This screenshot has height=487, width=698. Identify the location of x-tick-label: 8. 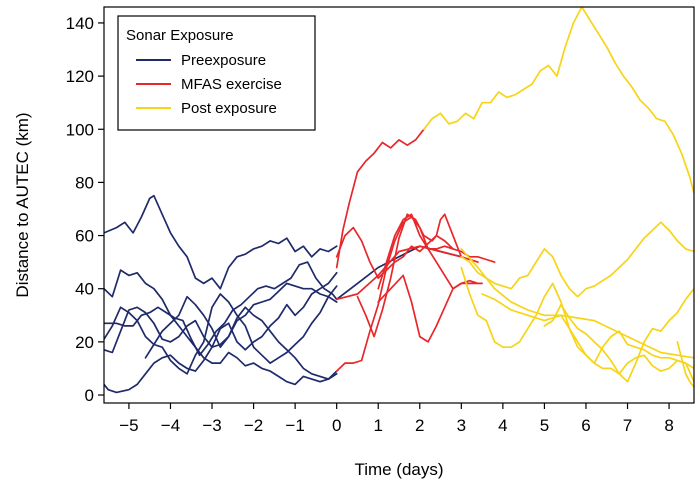
(668, 425).